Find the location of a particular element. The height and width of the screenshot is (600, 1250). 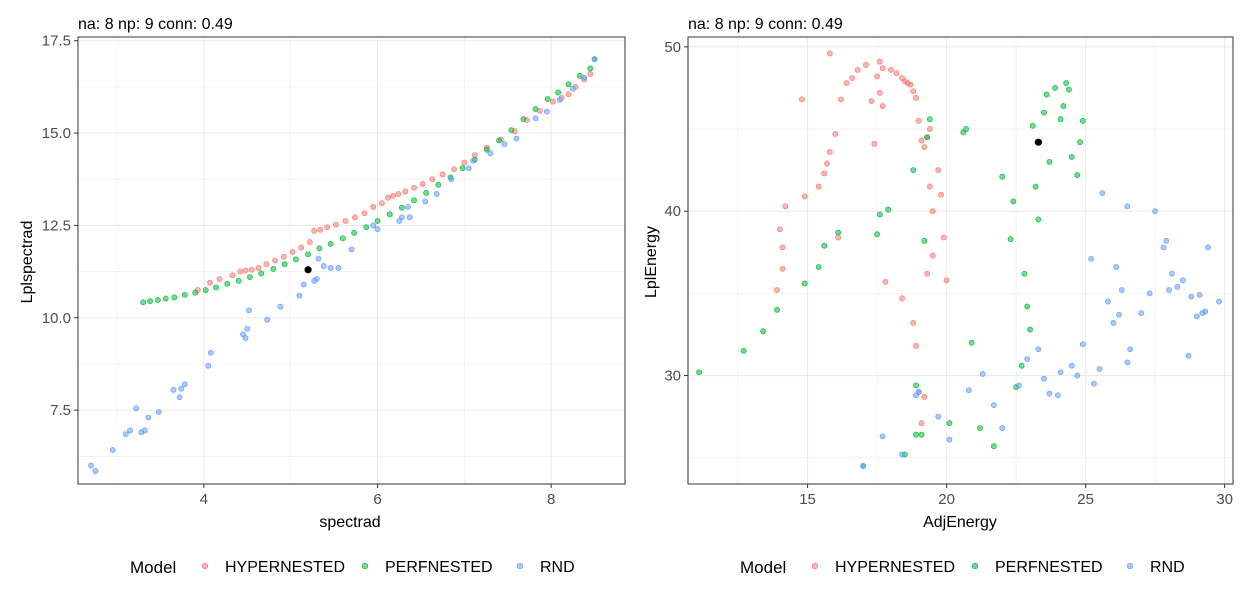

legend-key-hypernested is located at coordinates (815, 566).